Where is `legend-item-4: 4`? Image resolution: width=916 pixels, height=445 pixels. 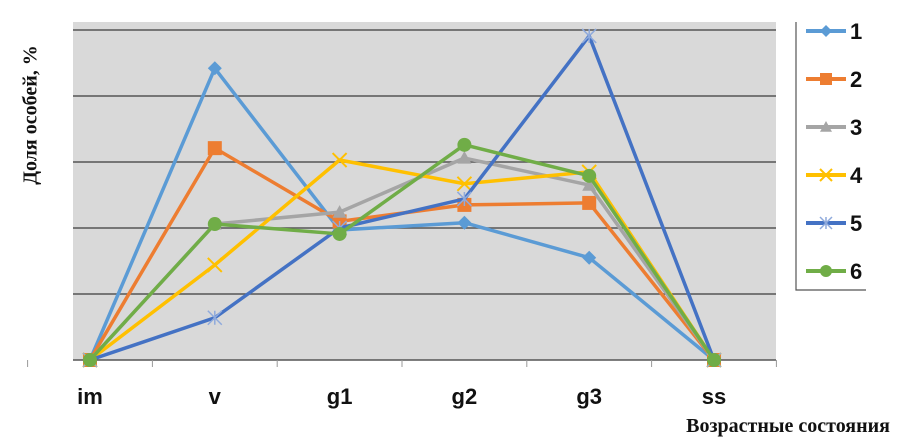
legend-item-4: 4 is located at coordinates (834, 175).